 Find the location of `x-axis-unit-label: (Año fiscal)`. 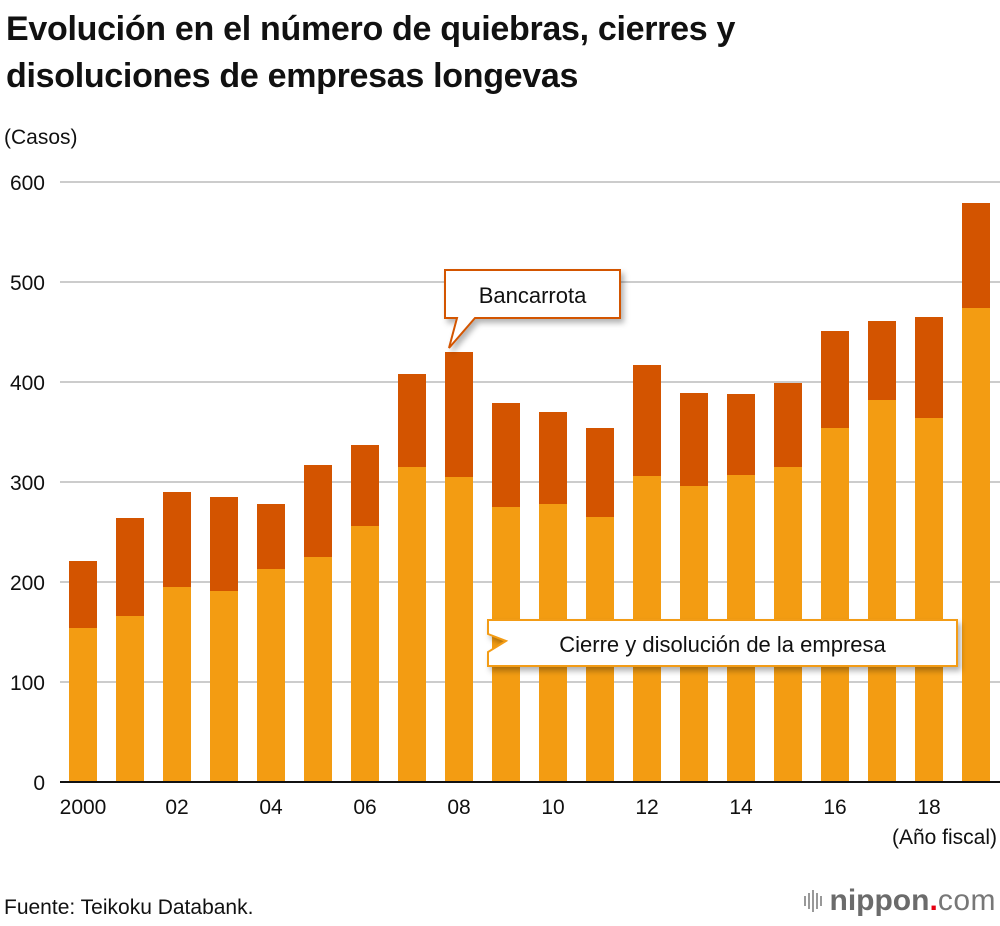

x-axis-unit-label: (Año fiscal) is located at coordinates (944, 837).